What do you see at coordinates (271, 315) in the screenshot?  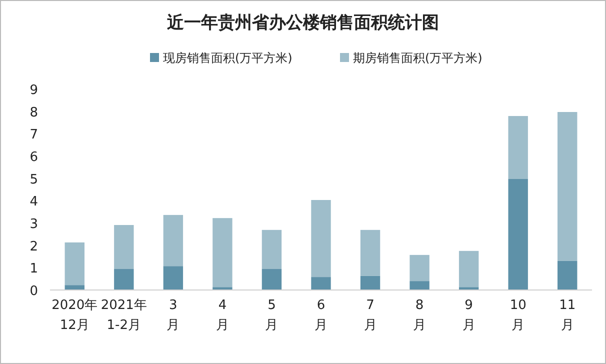 I see `x-tick-label: 5 月` at bounding box center [271, 315].